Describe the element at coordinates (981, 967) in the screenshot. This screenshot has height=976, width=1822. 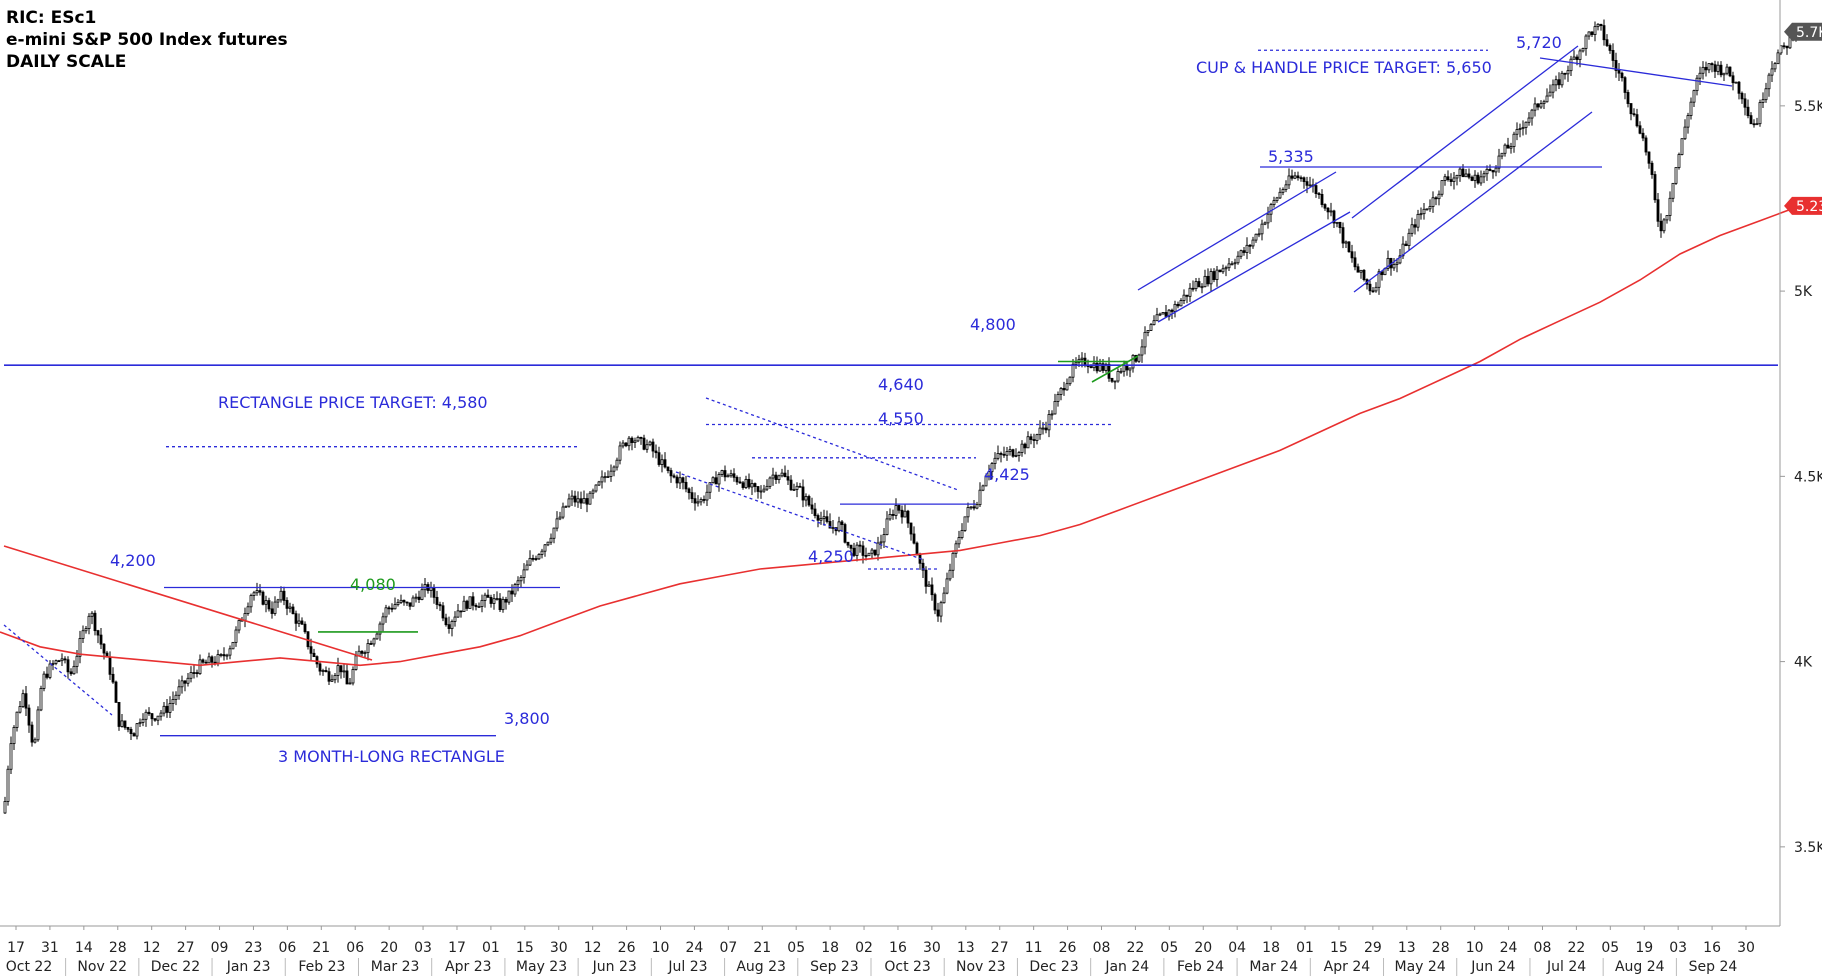
I see `x-month-label: Nov 23` at that location.